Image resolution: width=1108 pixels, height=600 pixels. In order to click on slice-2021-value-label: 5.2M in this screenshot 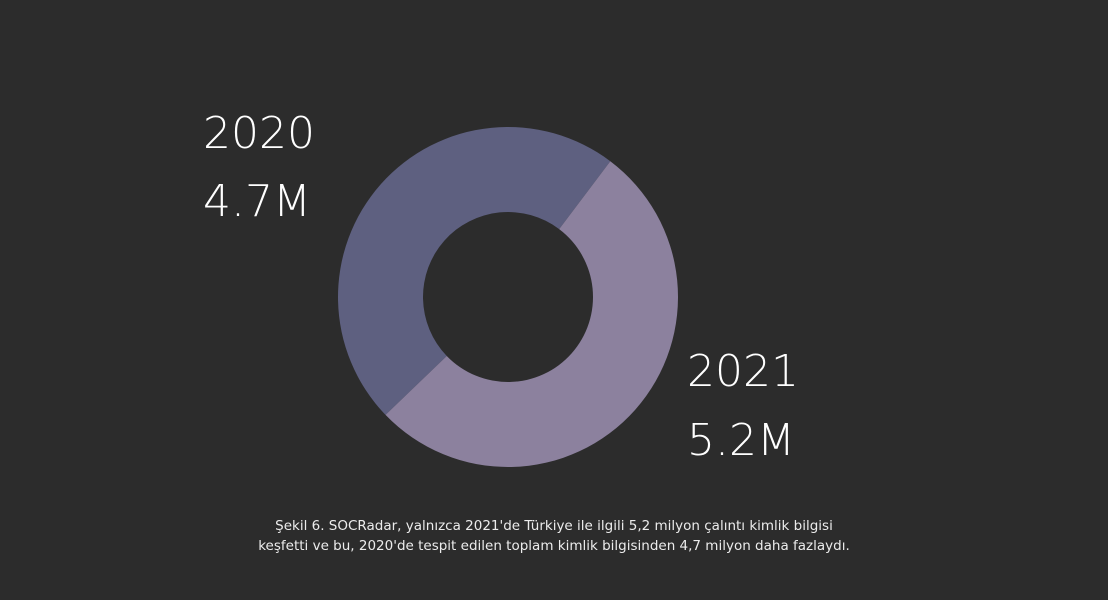, I will do `click(741, 440)`.